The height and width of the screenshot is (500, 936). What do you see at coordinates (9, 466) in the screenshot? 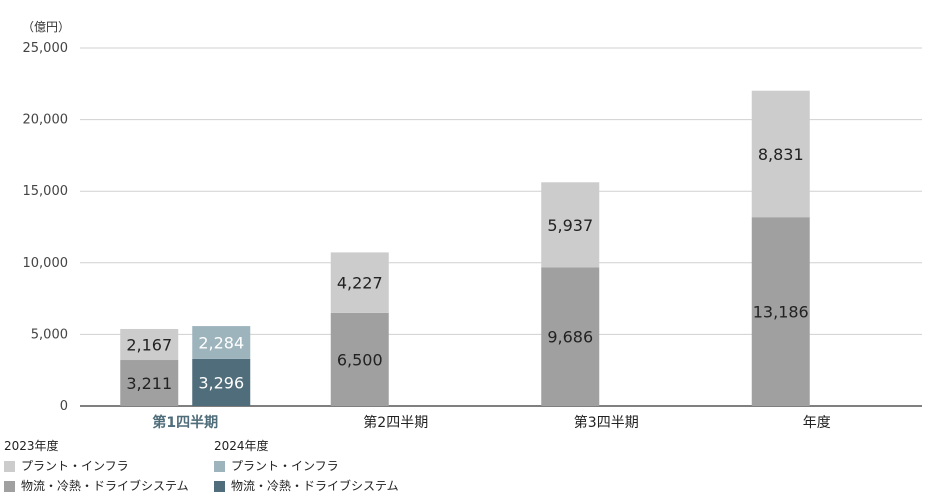
I see `legend-2023-swatch-plant` at bounding box center [9, 466].